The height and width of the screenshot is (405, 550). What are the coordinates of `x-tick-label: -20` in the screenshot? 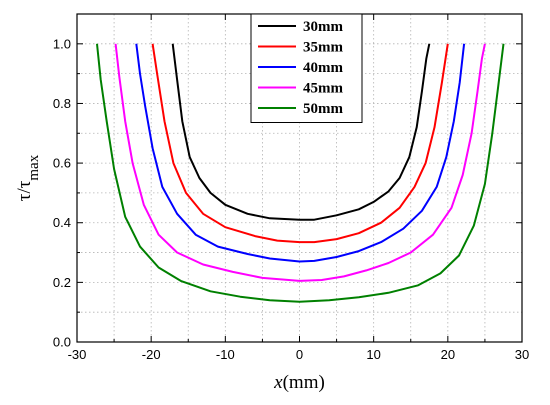 It's located at (151, 354).